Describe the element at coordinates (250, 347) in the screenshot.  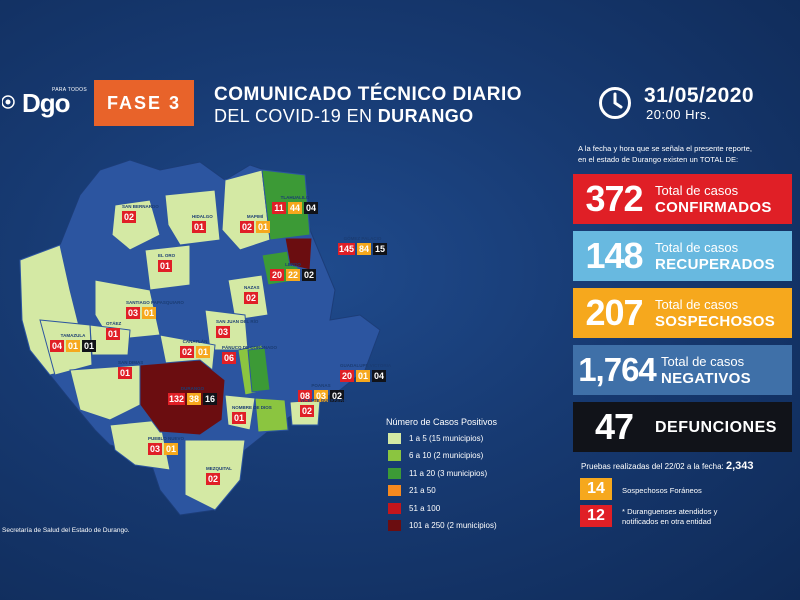
I see `municipio-name: PÁNUCO DE CORONADO` at that location.